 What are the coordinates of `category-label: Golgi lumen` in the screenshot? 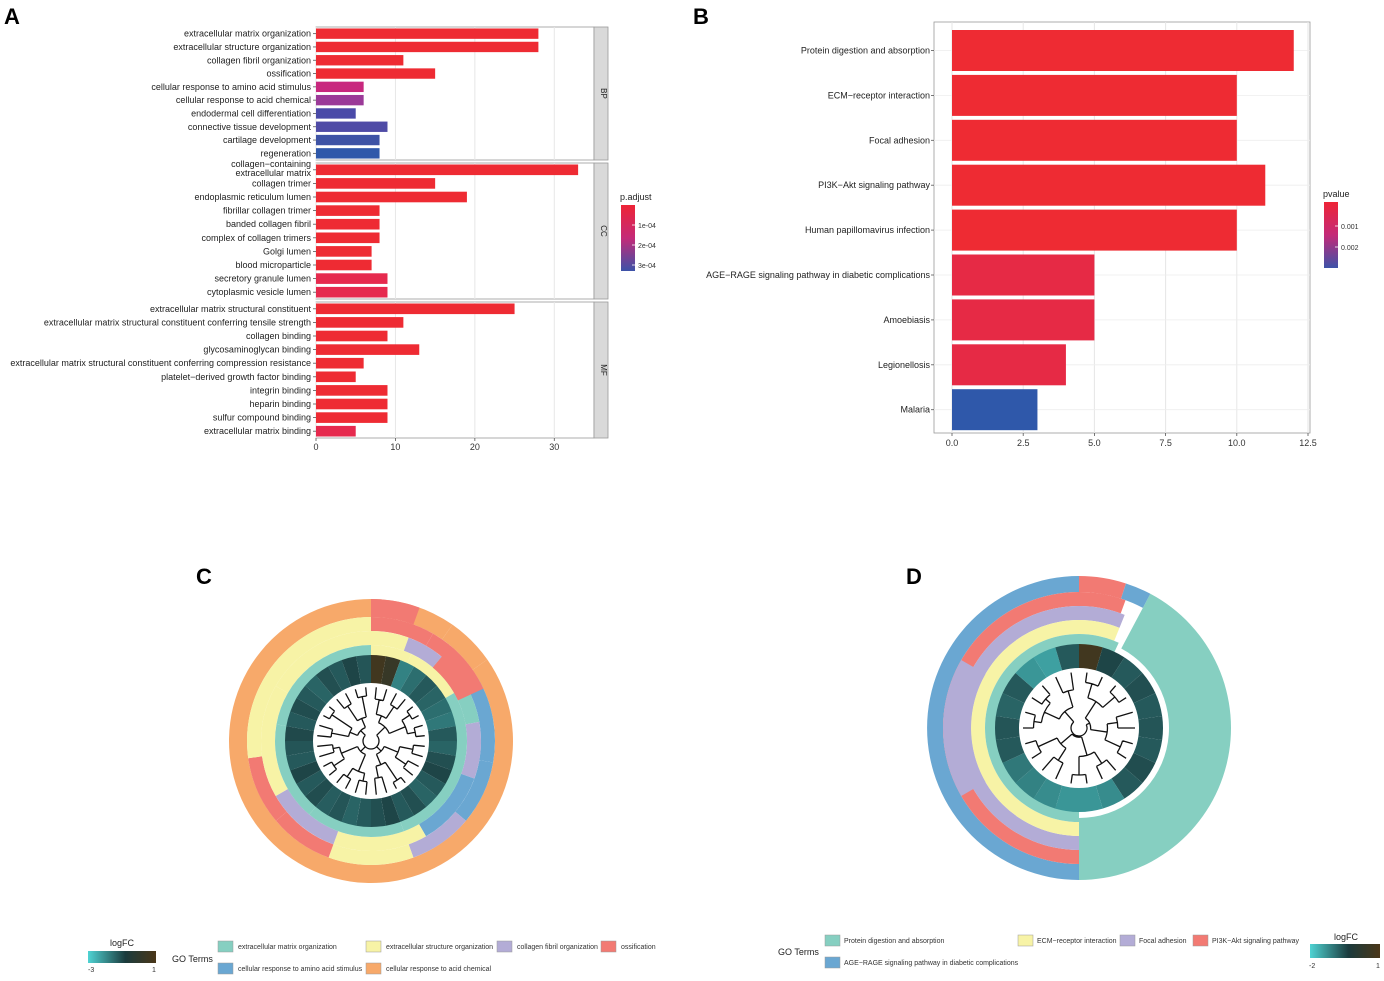 It's located at (287, 251).